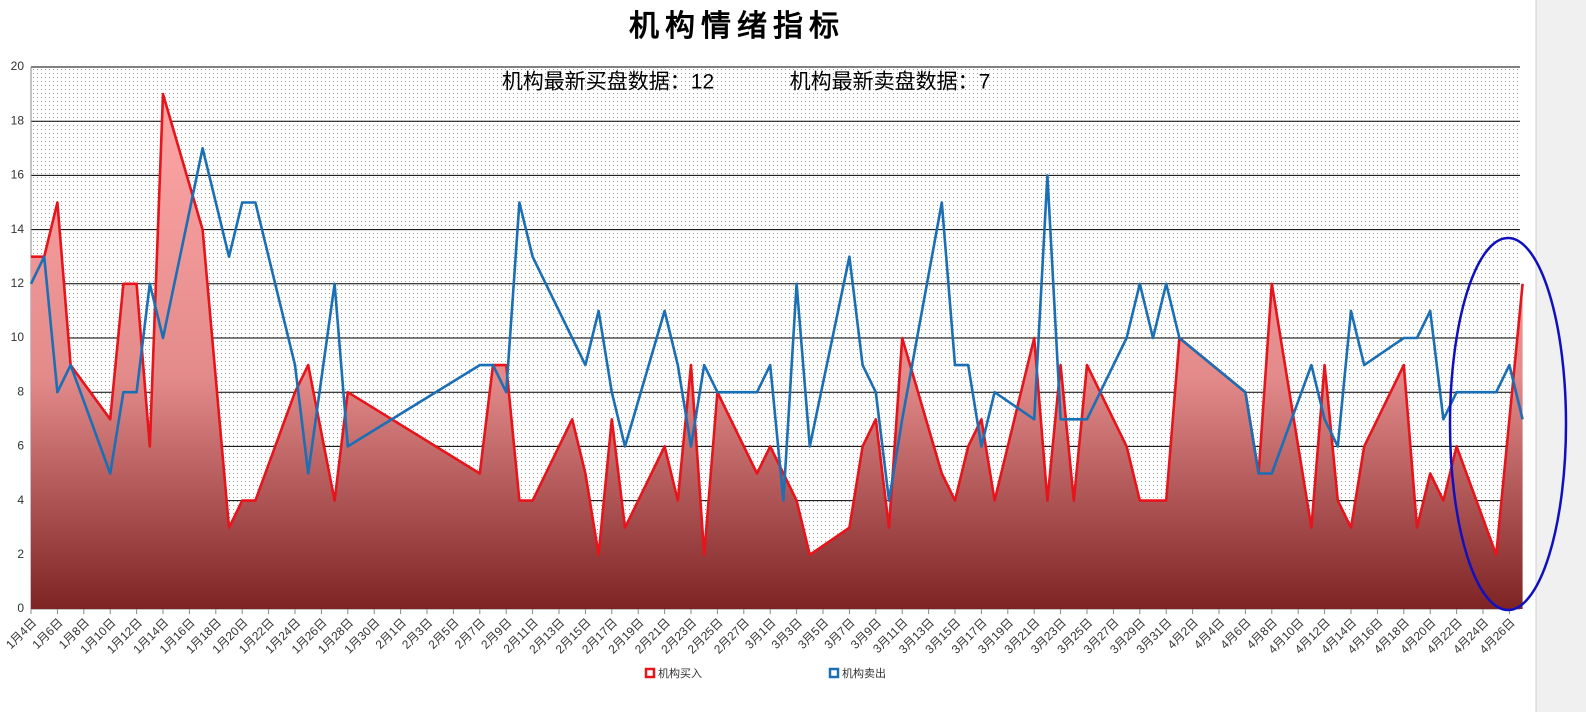  I want to click on legend-label: 机构买入, so click(680, 673).